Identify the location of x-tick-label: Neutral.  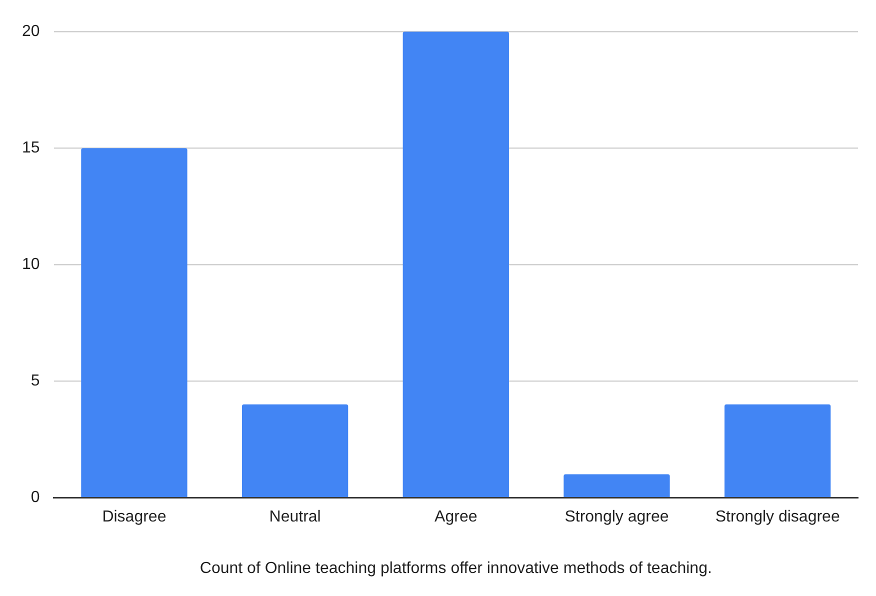
(295, 517).